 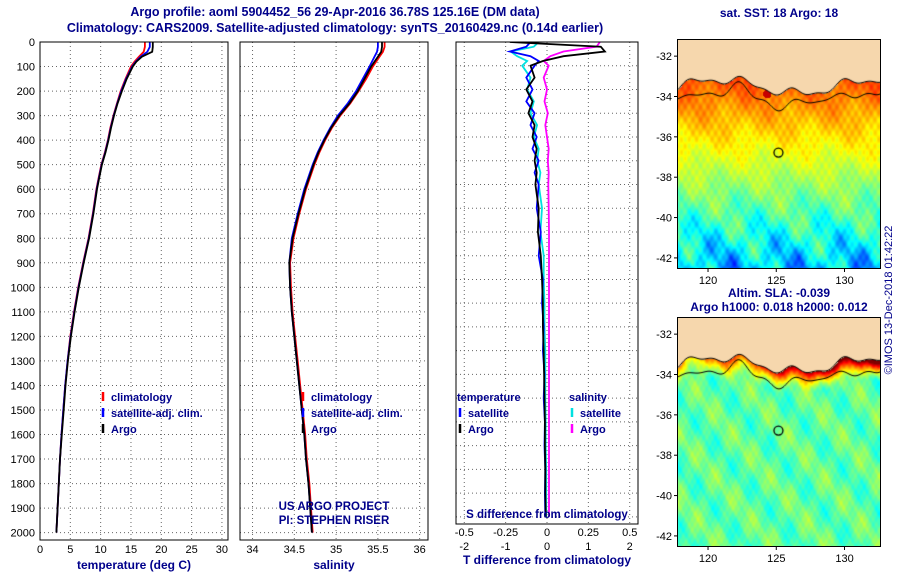 What do you see at coordinates (26, 141) in the screenshot?
I see `depth-tick-label: 400` at bounding box center [26, 141].